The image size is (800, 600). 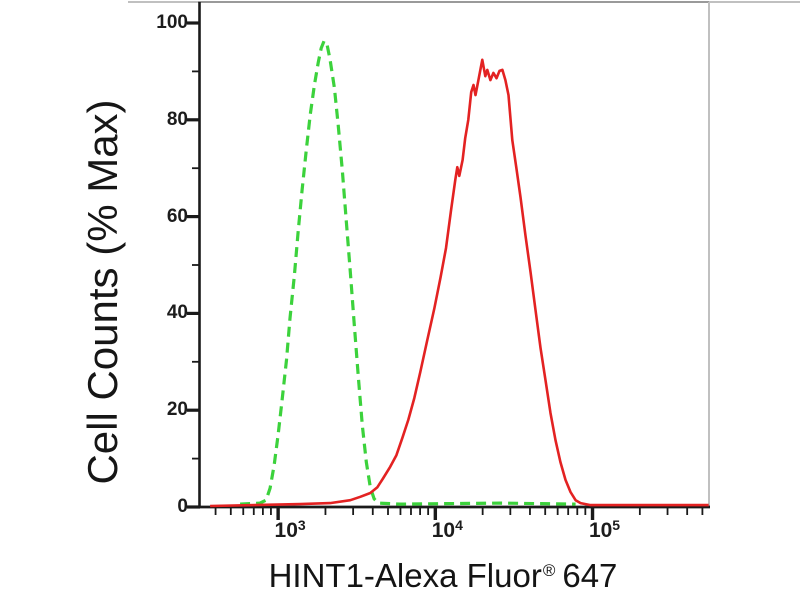 What do you see at coordinates (172, 22) in the screenshot?
I see `y-tick-label-100: 100` at bounding box center [172, 22].